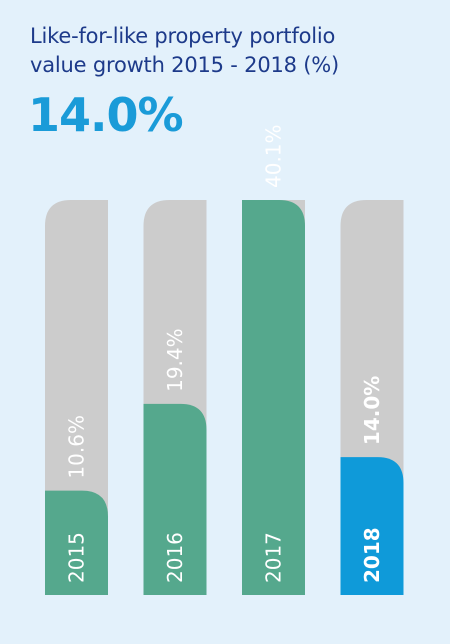 The image size is (450, 644). I want to click on x-tick-label-2015: 2015, so click(77, 557).